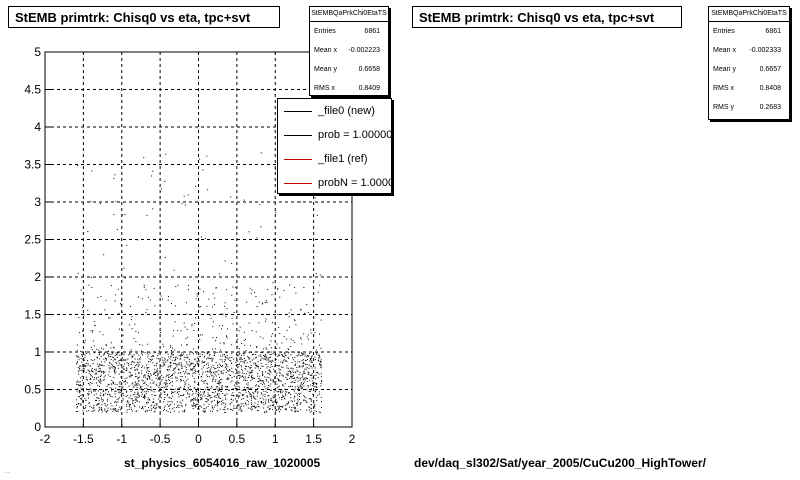 The image size is (800, 480). I want to click on y-tick-label: 4.5, so click(32, 90).